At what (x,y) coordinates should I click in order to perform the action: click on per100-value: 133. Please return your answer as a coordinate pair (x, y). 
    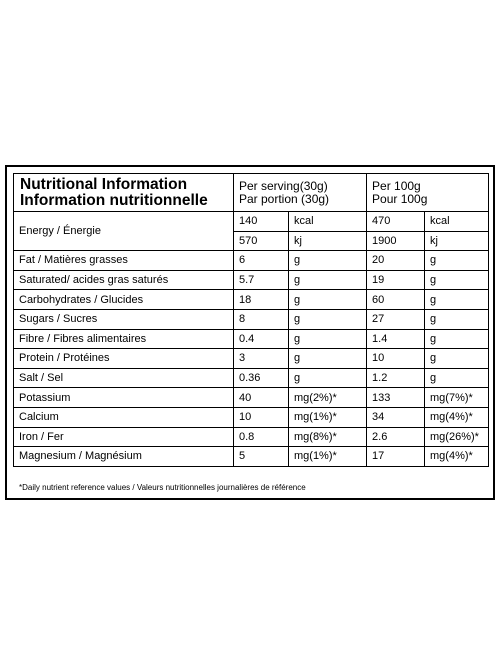
    Looking at the image, I should click on (396, 397).